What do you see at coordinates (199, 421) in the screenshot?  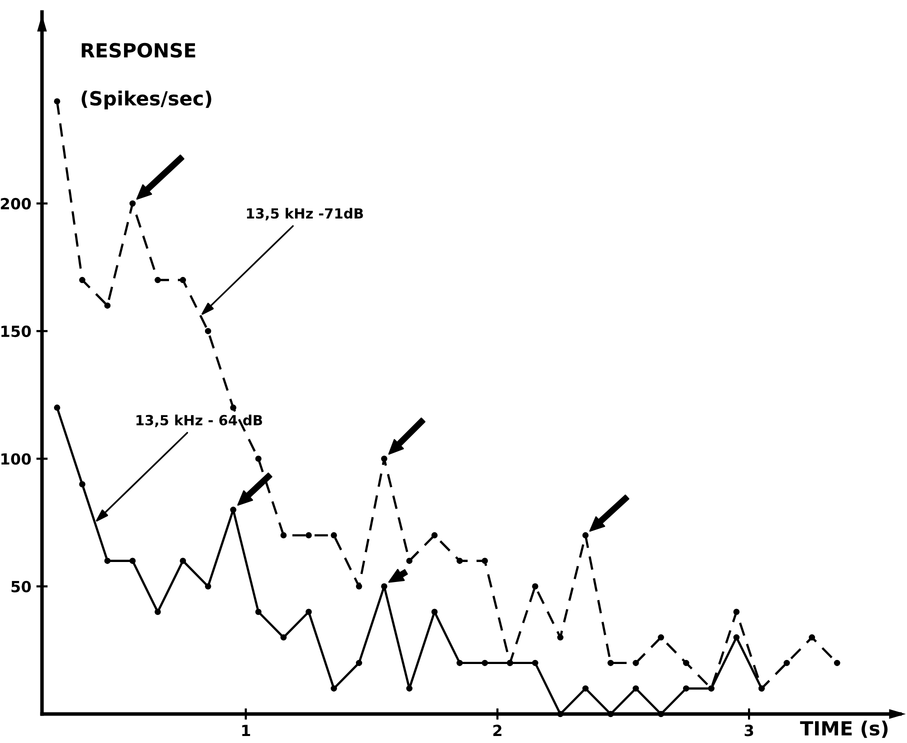 I see `annotation: 13,5 kHz - 64 dB` at bounding box center [199, 421].